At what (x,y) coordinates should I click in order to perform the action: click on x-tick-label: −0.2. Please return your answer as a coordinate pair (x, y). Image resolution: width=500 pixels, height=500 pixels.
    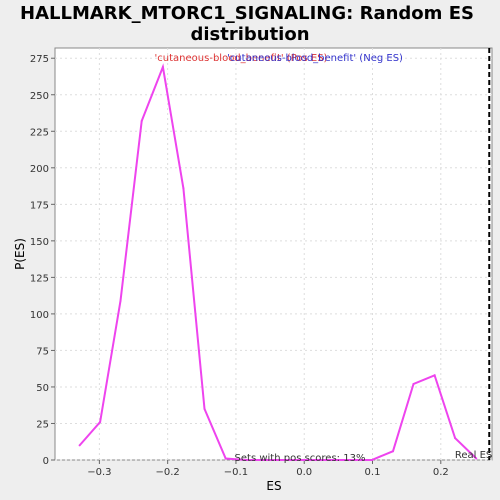
    Looking at the image, I should click on (168, 472).